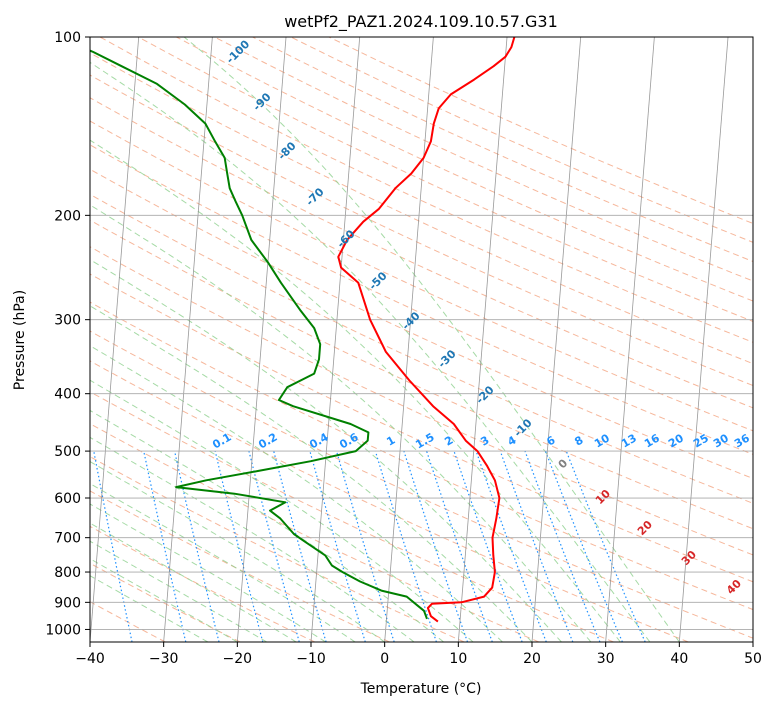 This screenshot has width=775, height=708. What do you see at coordinates (267, 440) in the screenshot?
I see `mixing-ratio-label: 0.2` at bounding box center [267, 440].